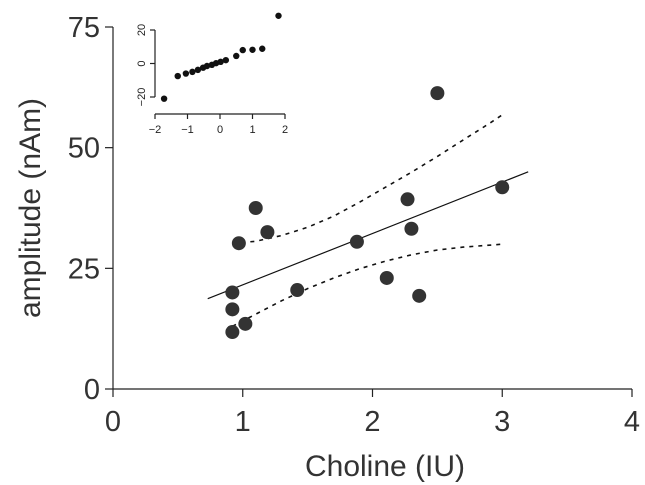  Describe the element at coordinates (221, 57) in the screenshot. I see `inset-data-points` at that location.